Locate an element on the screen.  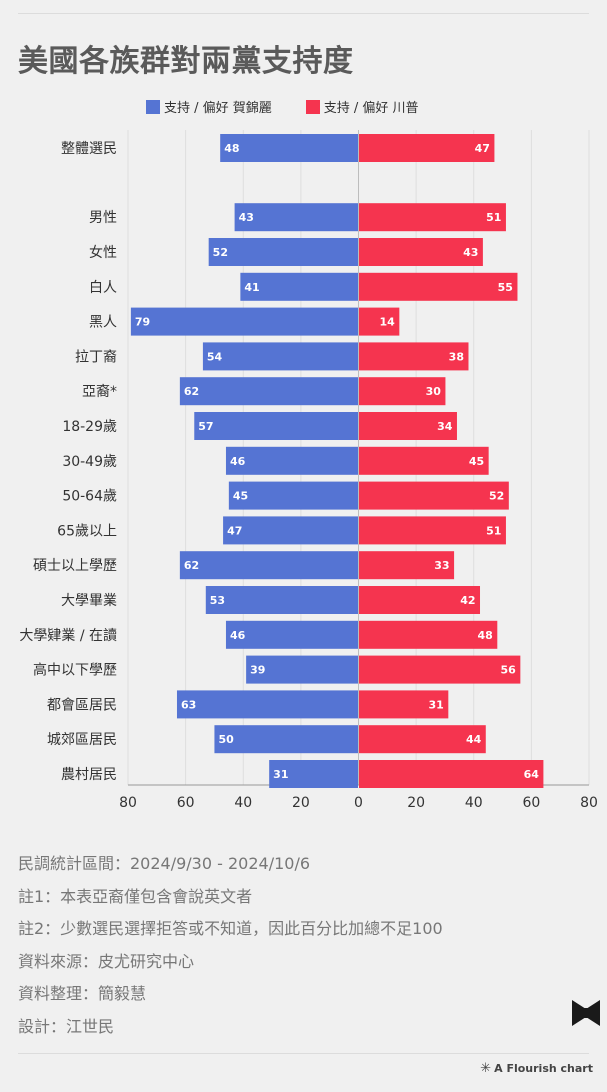
data-label-harris: 48 is located at coordinates (231, 148).